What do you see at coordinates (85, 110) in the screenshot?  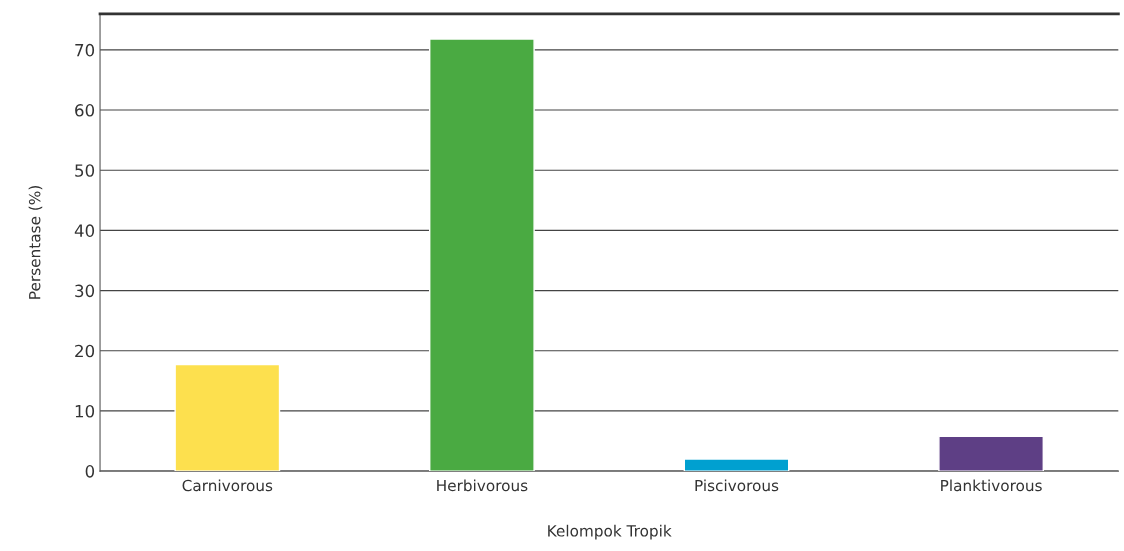 I see `y-tick-label: 60` at bounding box center [85, 110].